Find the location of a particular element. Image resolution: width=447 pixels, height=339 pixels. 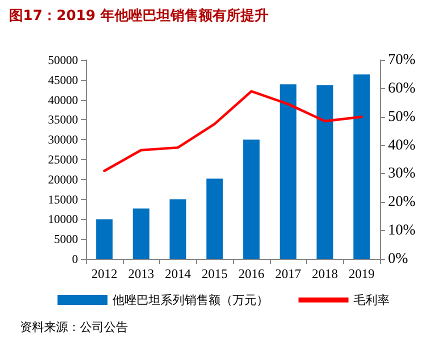

line-series is located at coordinates (233, 131).